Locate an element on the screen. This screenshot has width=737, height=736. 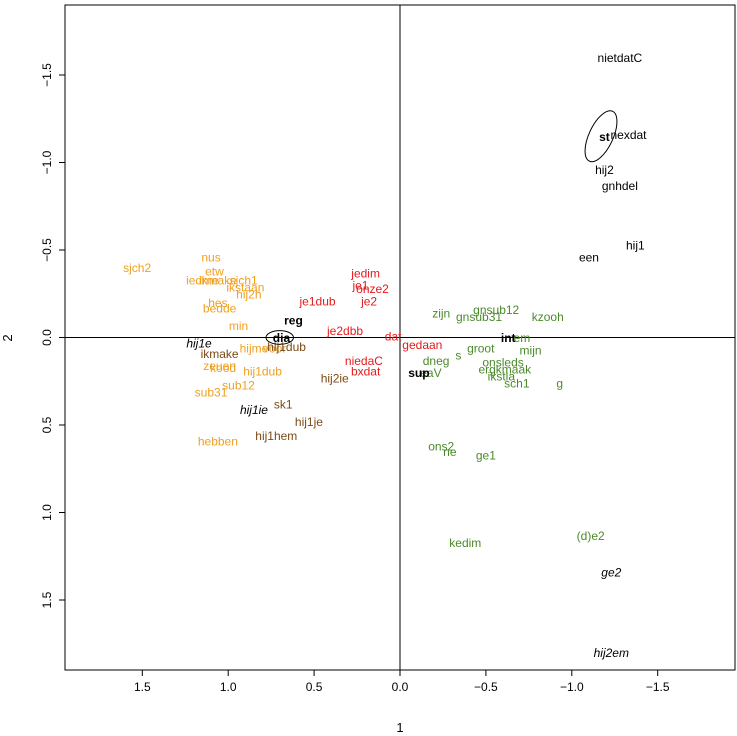
y-tick-label: 0.5 is located at coordinates (47, 424).